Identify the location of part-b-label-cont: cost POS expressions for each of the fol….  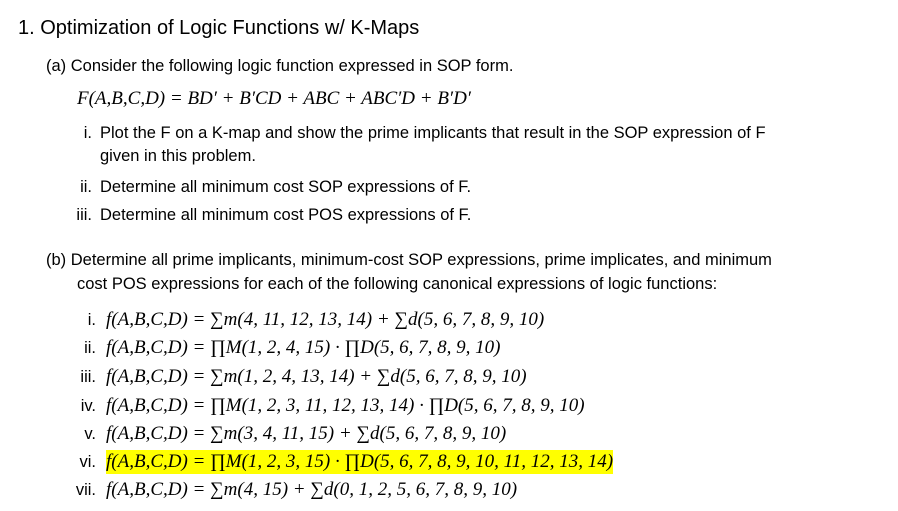
(397, 284).